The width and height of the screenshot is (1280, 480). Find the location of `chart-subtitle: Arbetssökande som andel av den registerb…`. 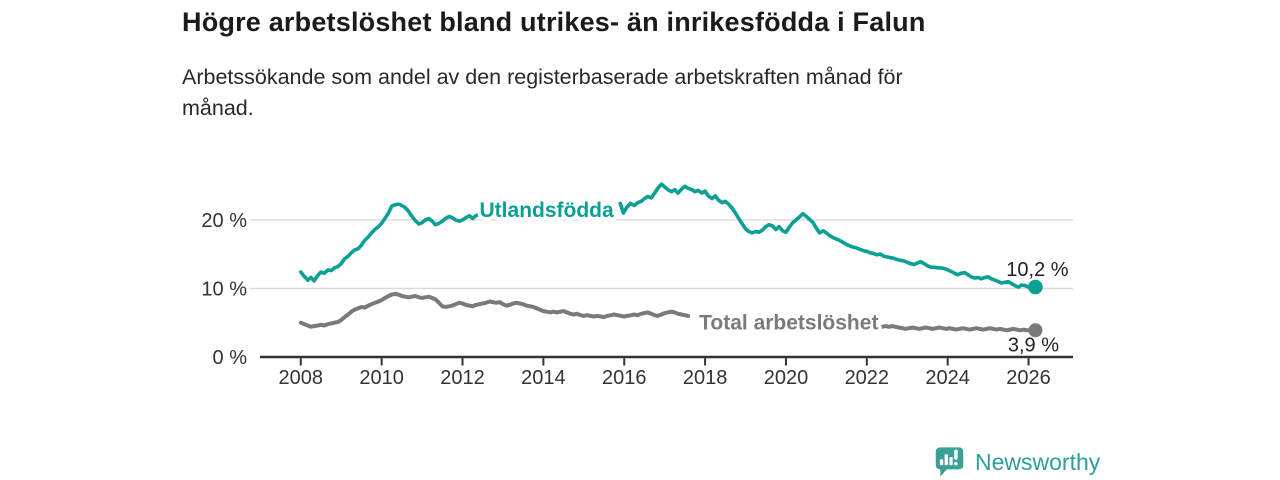

chart-subtitle: Arbetssökande som andel av den registerb… is located at coordinates (542, 93).